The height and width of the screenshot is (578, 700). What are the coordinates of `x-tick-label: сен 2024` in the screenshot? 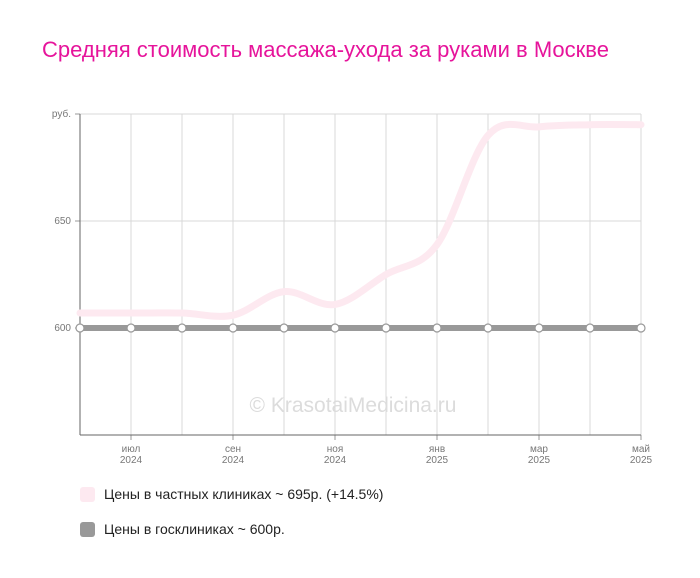 It's located at (233, 455).